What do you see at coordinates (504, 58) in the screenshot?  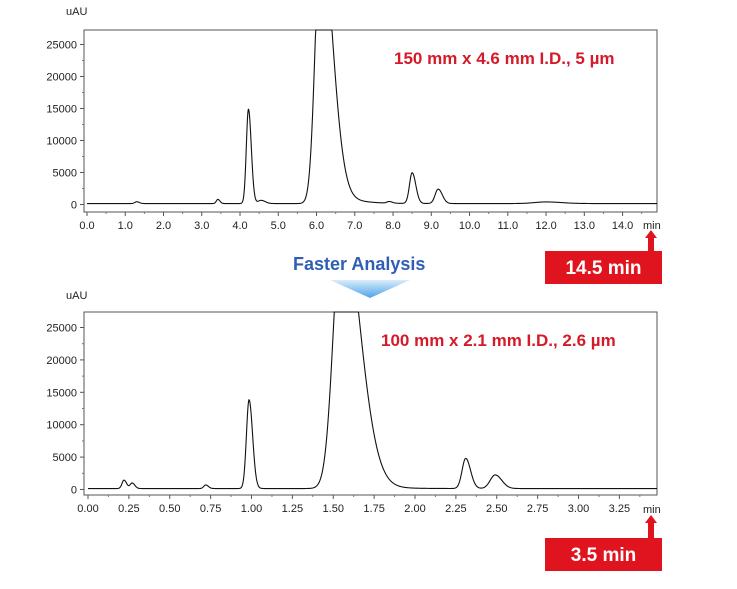 I see `column-spec-label: 150 mm x 4.6 mm I.D., 5 µm` at bounding box center [504, 58].